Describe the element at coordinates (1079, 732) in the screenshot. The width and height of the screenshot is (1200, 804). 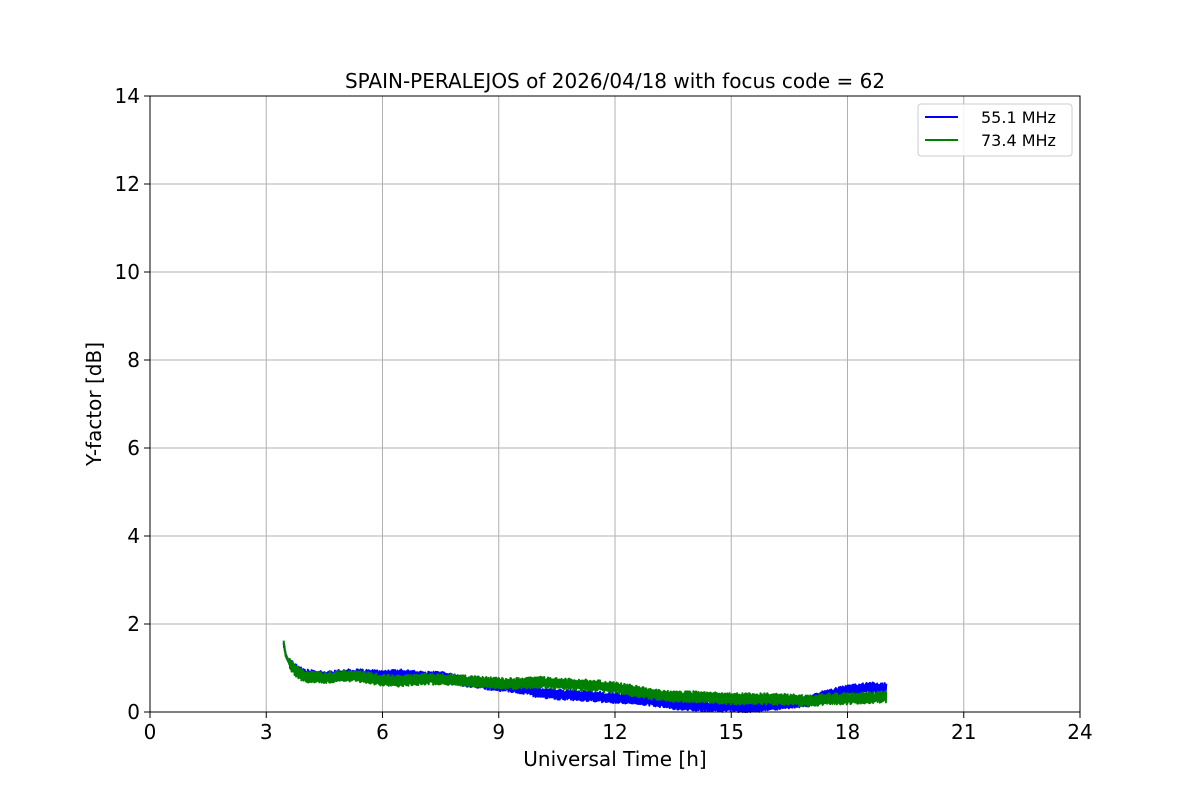
I see `x-tick-label: 24` at that location.